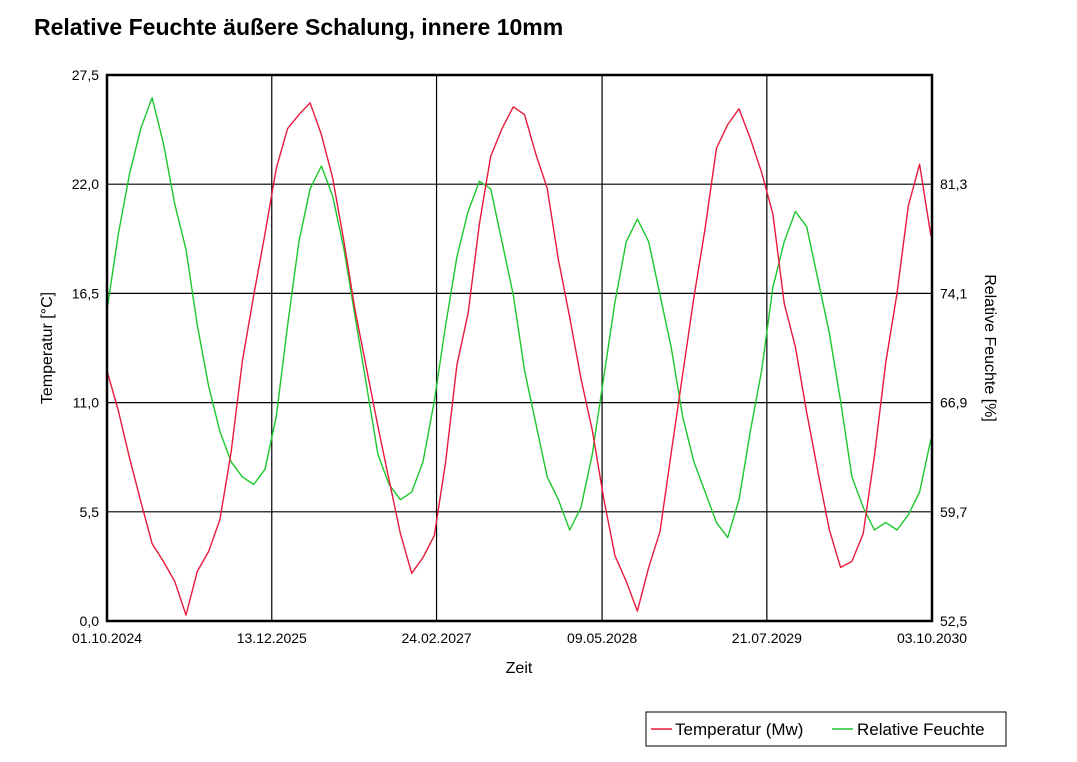 The image size is (1077, 762). I want to click on y2-axis-ticks: 52,5 59,7 66,9 74,1 81,3, so click(953, 402).